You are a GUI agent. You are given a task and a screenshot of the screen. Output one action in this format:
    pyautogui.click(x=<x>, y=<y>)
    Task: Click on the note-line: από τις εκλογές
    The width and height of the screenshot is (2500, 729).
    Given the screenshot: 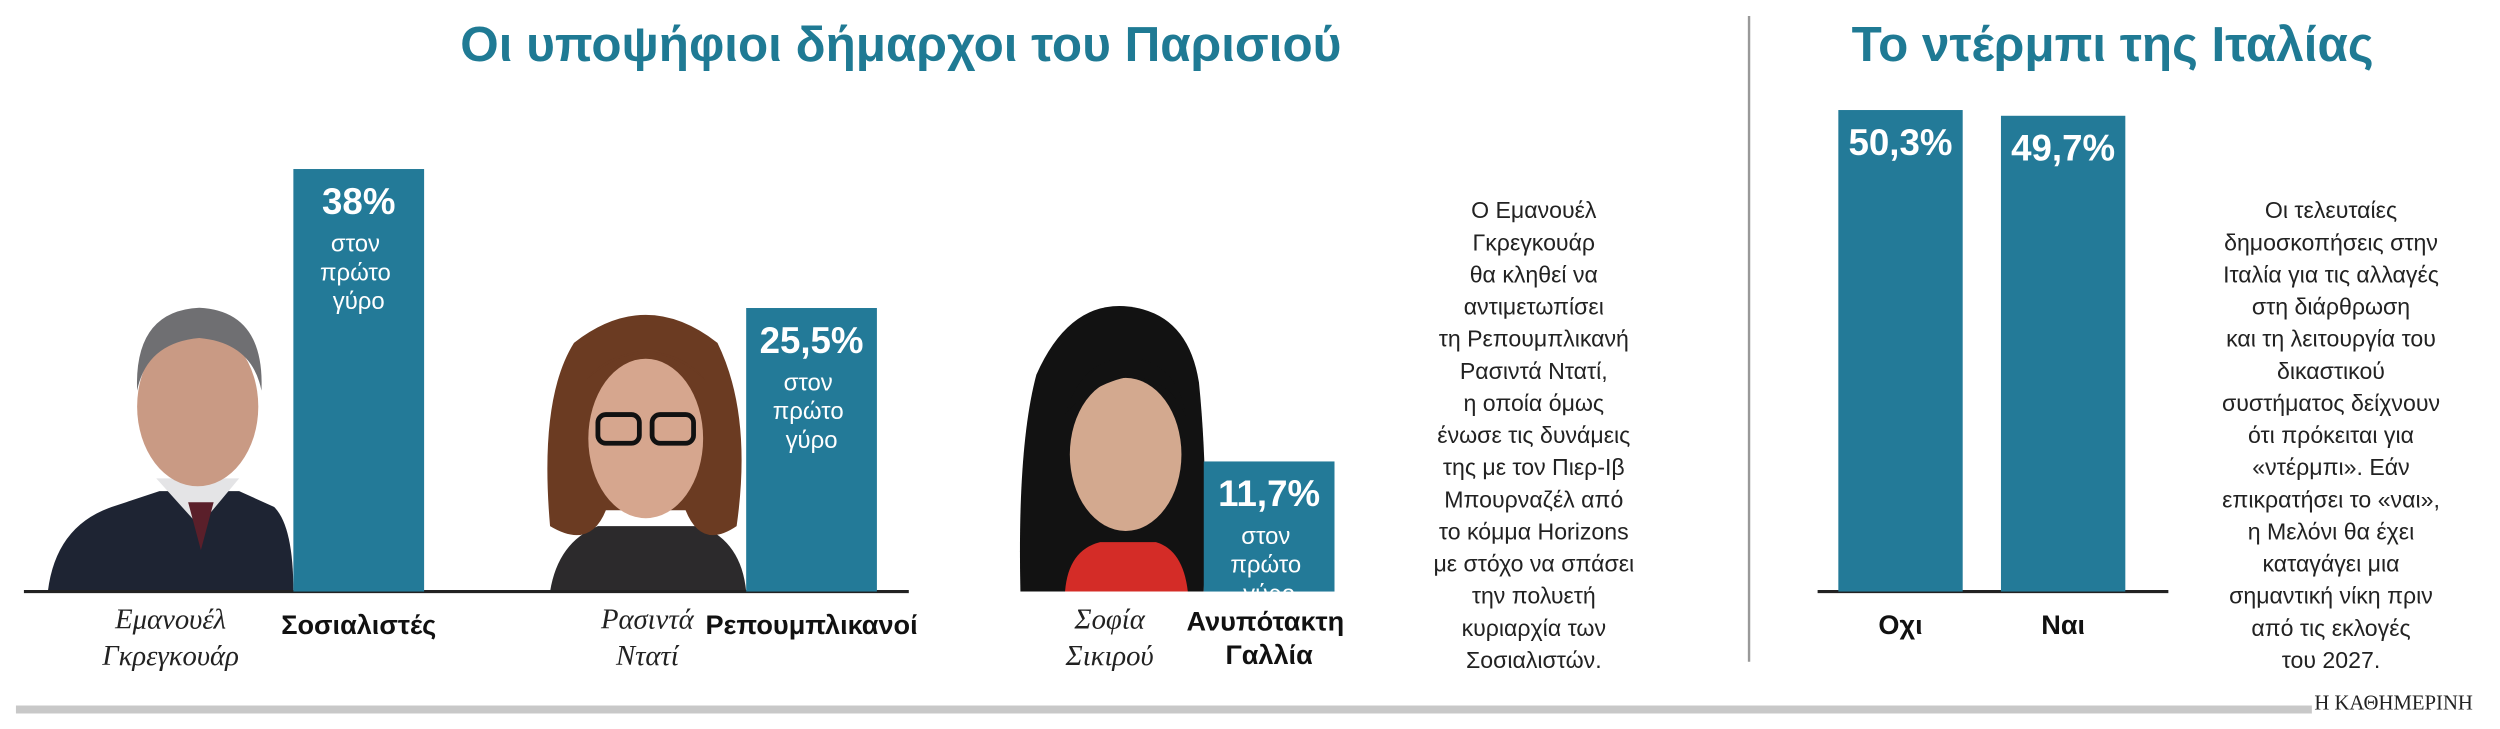 What is the action you would take?
    pyautogui.click(x=2330, y=628)
    